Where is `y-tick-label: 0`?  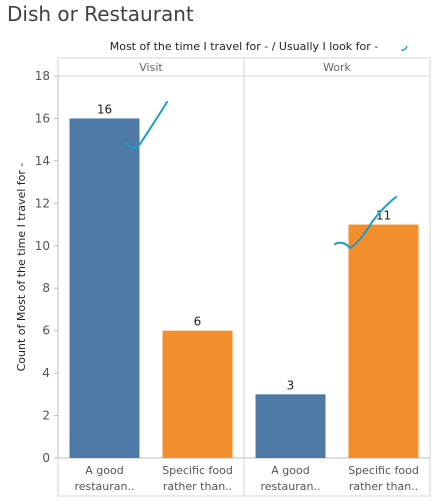
y-tick-label: 0 is located at coordinates (46, 458).